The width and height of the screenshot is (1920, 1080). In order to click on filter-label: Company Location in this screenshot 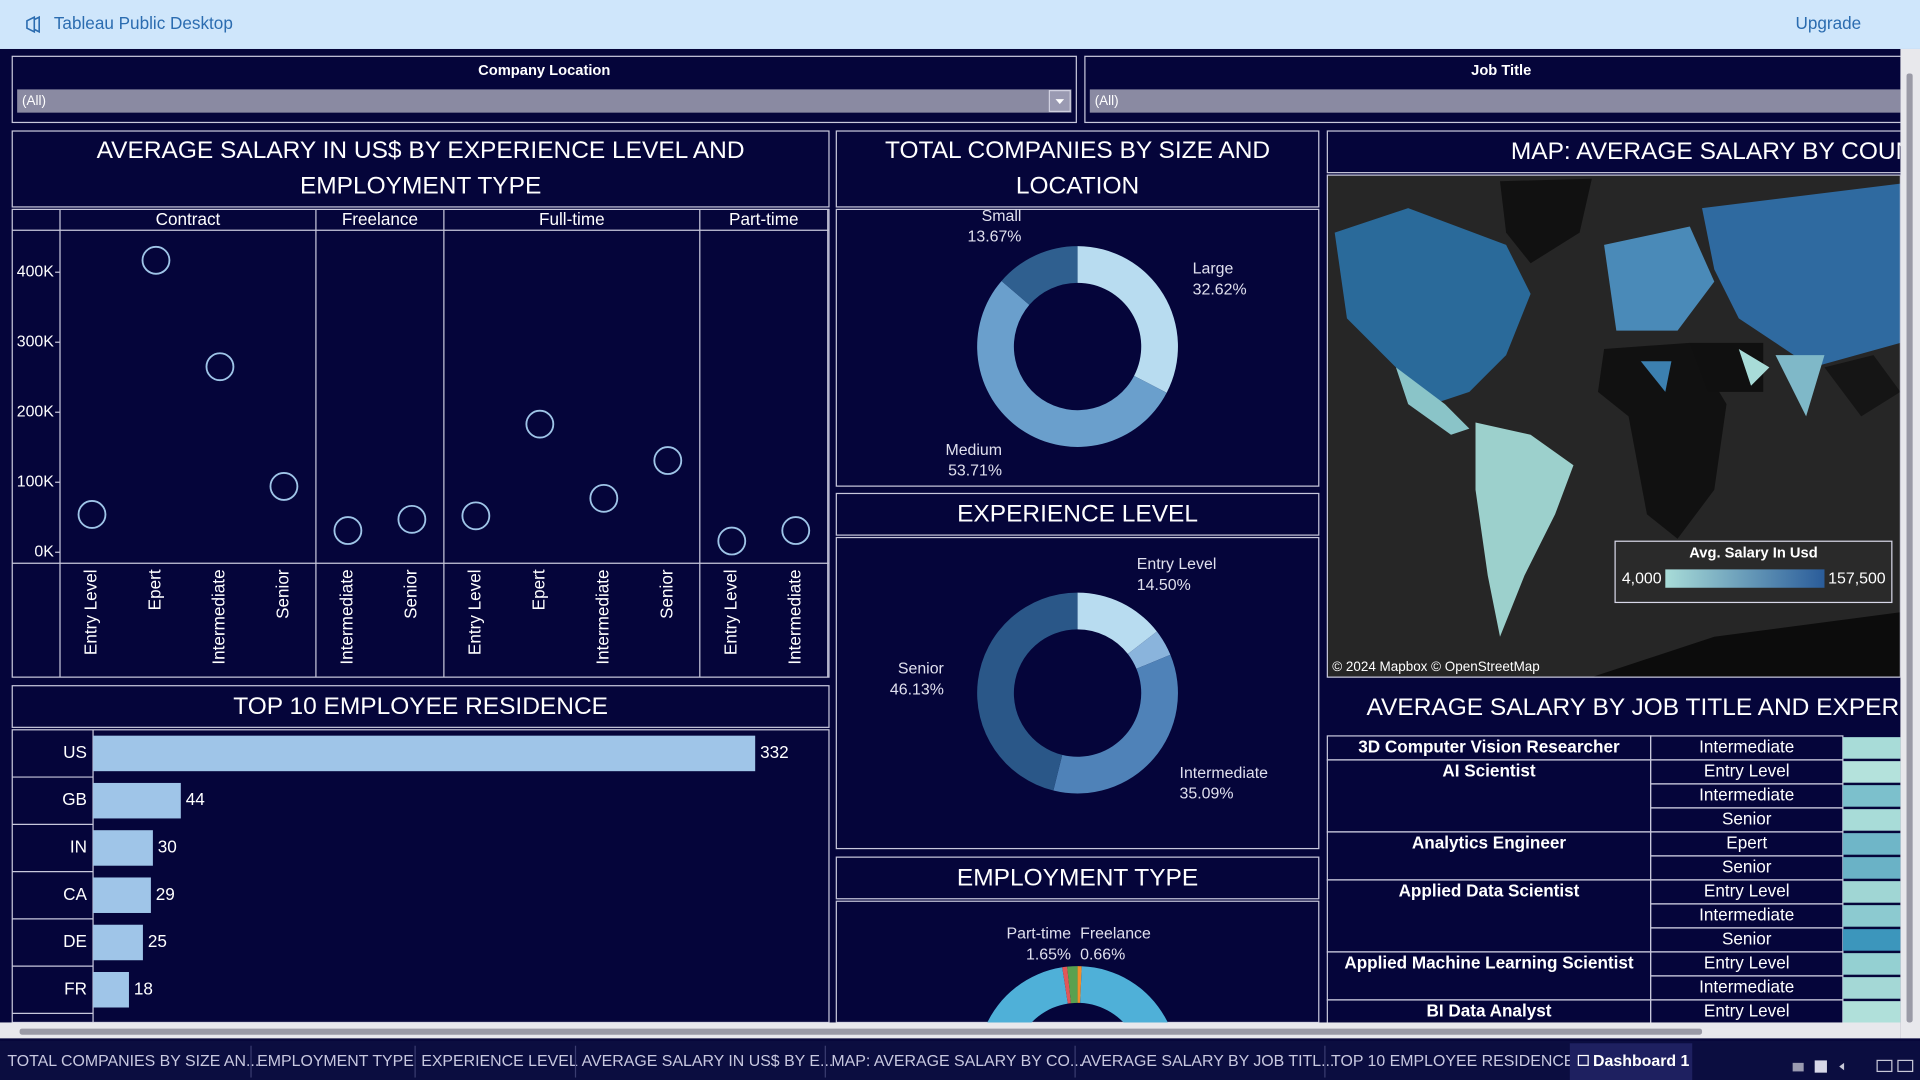, I will do `click(544, 71)`.